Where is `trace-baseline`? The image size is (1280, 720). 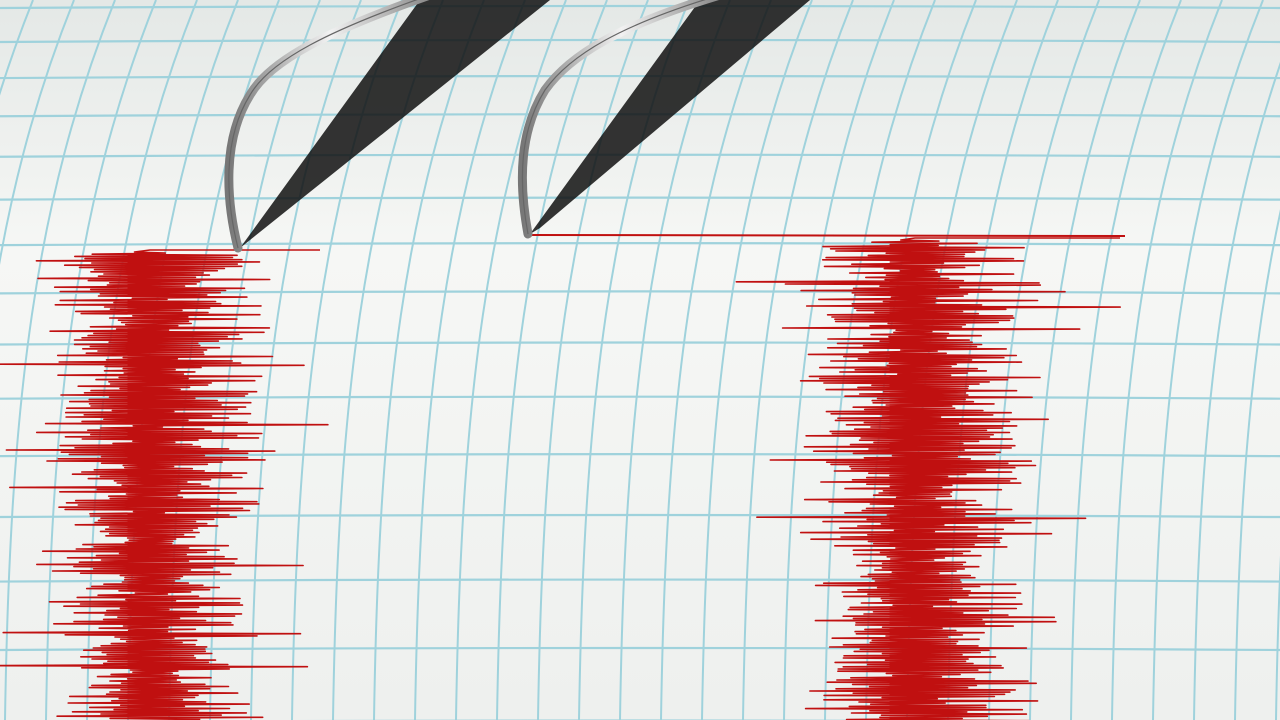
trace-baseline is located at coordinates (826, 235).